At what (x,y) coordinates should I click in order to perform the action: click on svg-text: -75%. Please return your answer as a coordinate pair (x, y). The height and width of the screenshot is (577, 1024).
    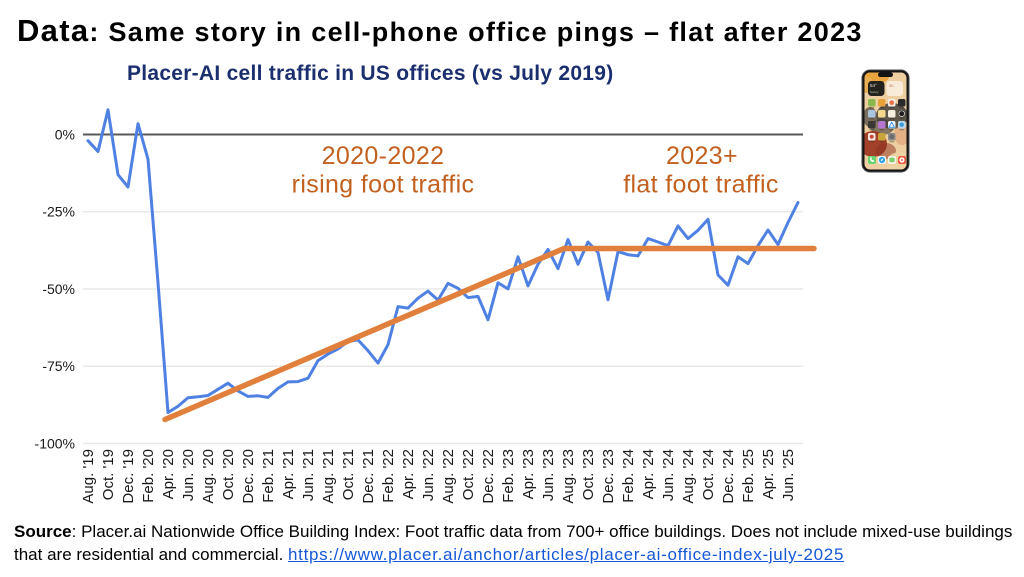
    Looking at the image, I should click on (58, 366).